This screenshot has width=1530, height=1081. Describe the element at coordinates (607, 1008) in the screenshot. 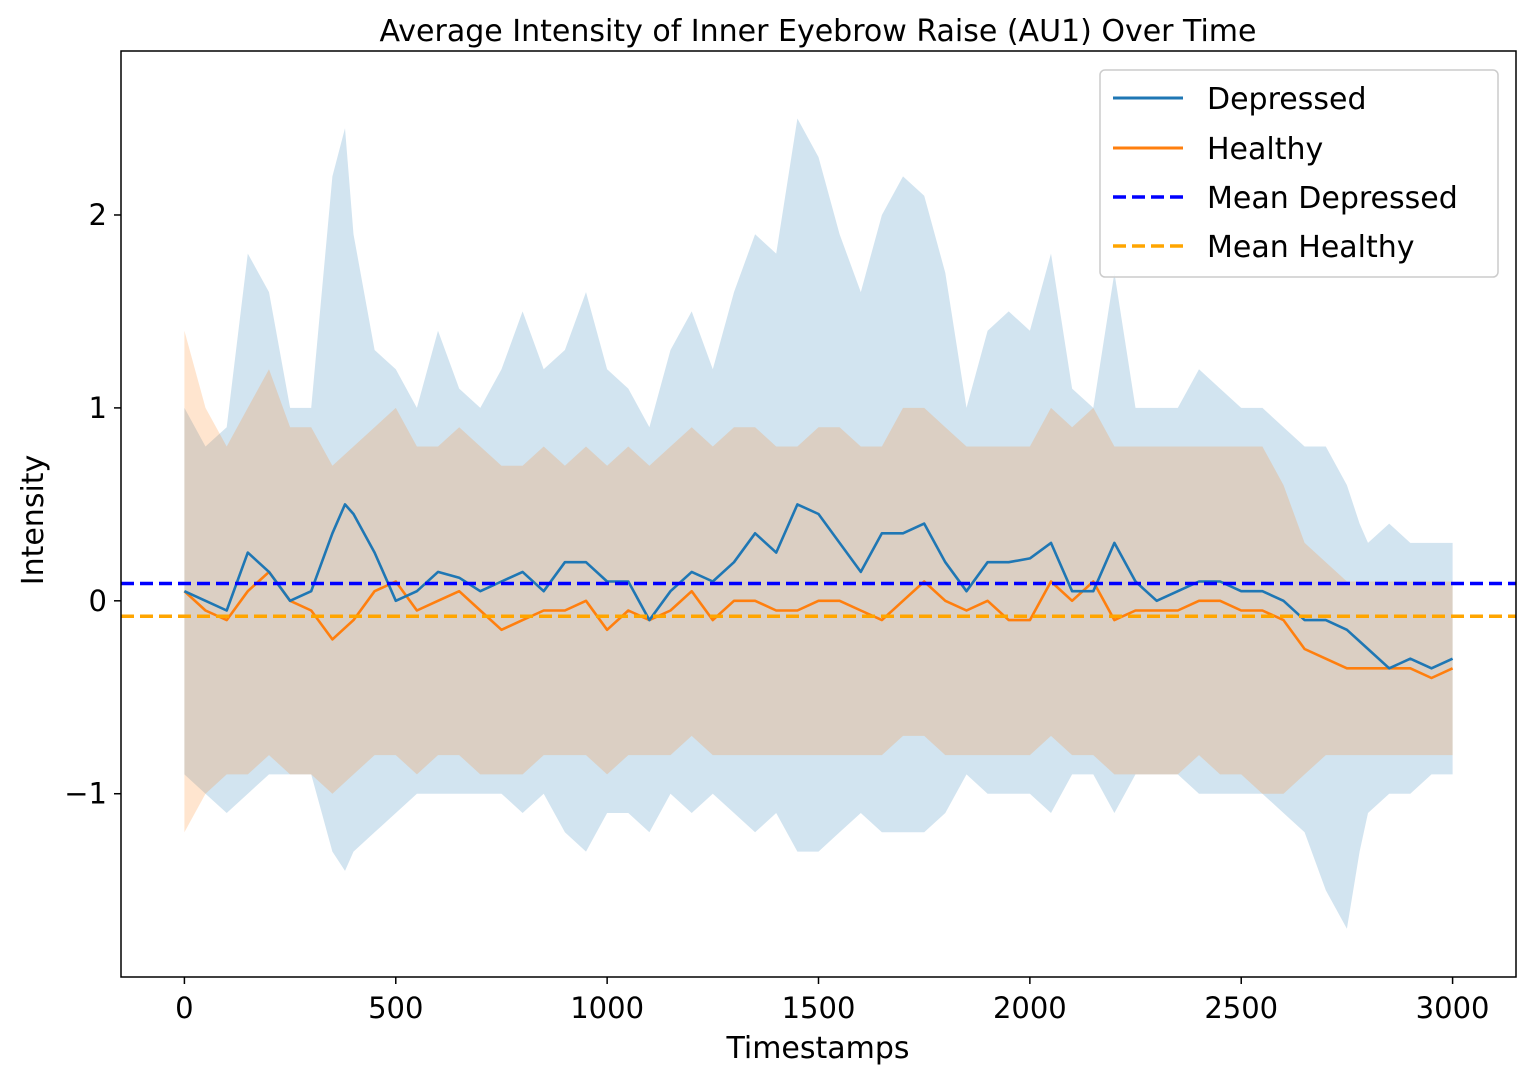

I see `x-tick-label: 1000` at that location.